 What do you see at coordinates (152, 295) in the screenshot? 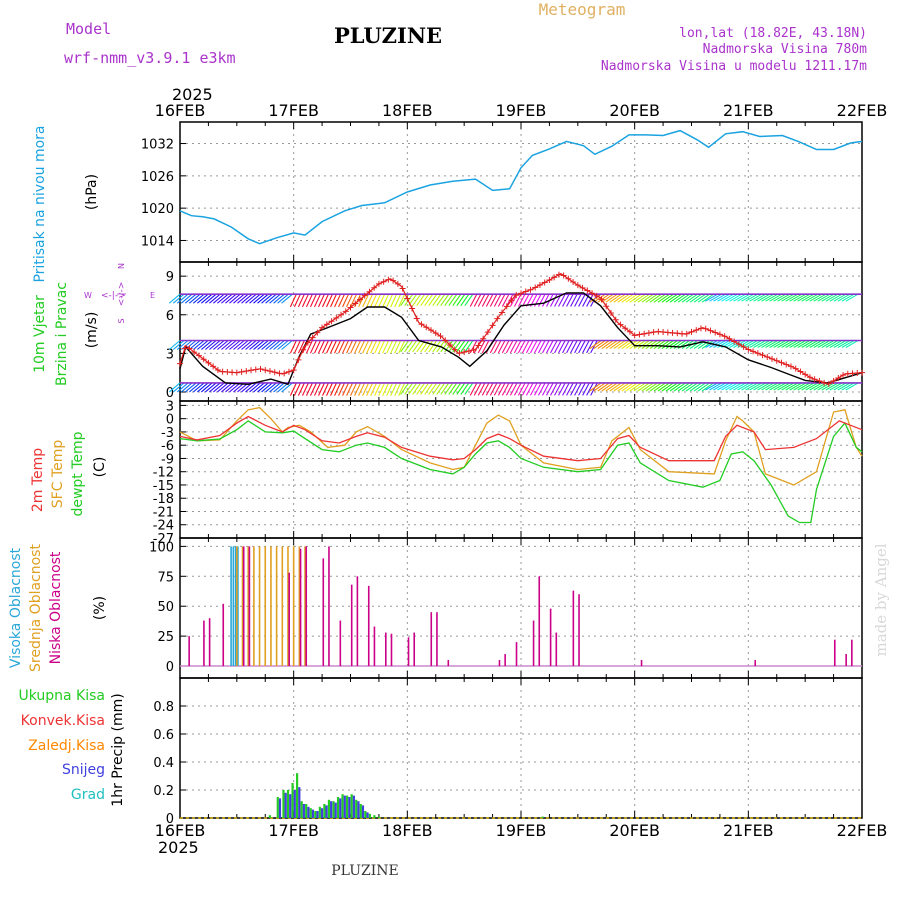
I see `compass-e: E` at bounding box center [152, 295].